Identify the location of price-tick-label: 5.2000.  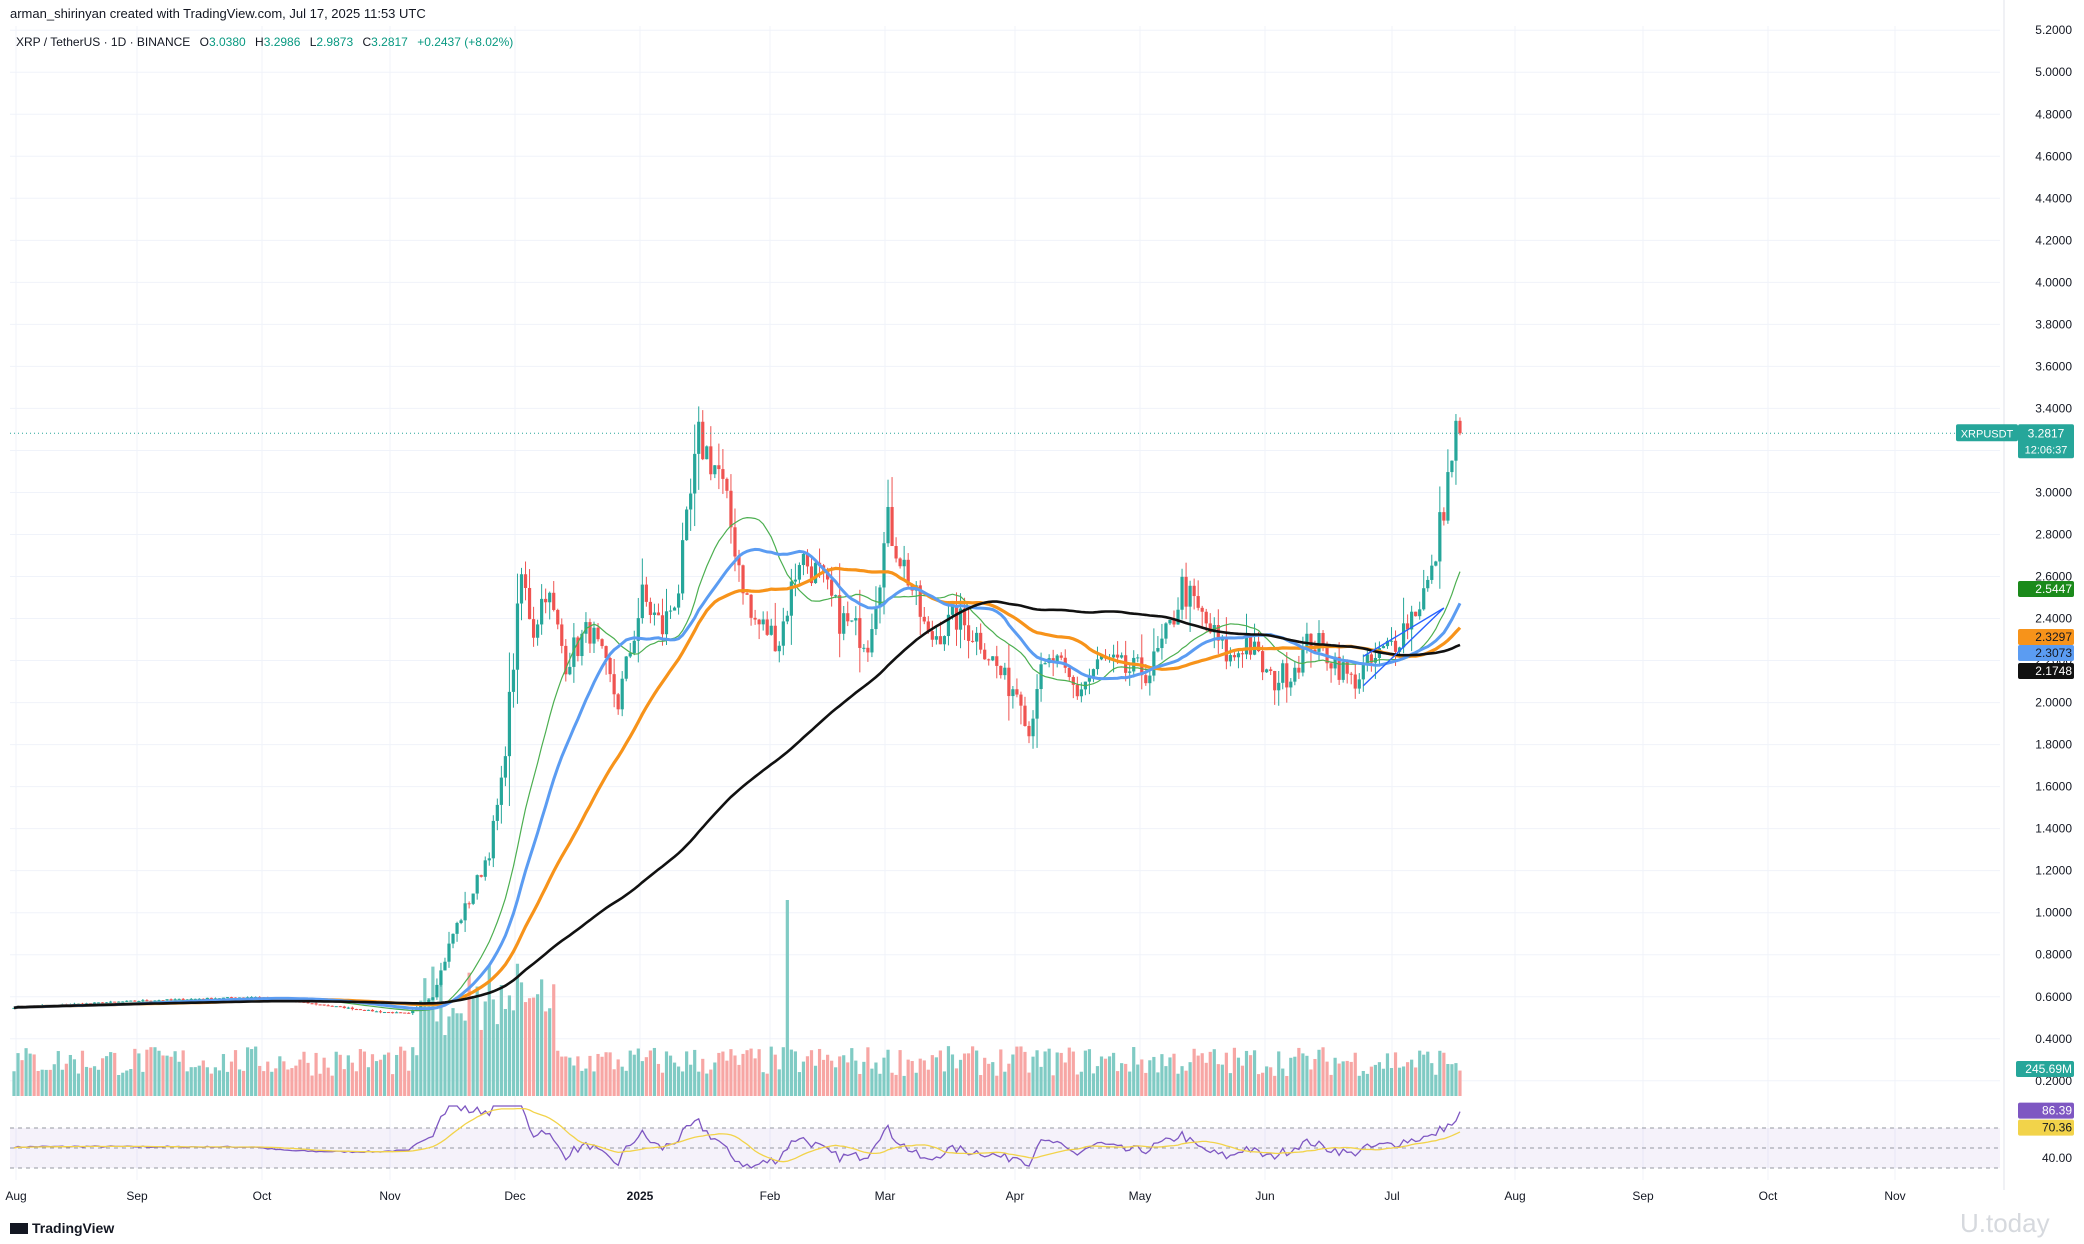
(2053, 30).